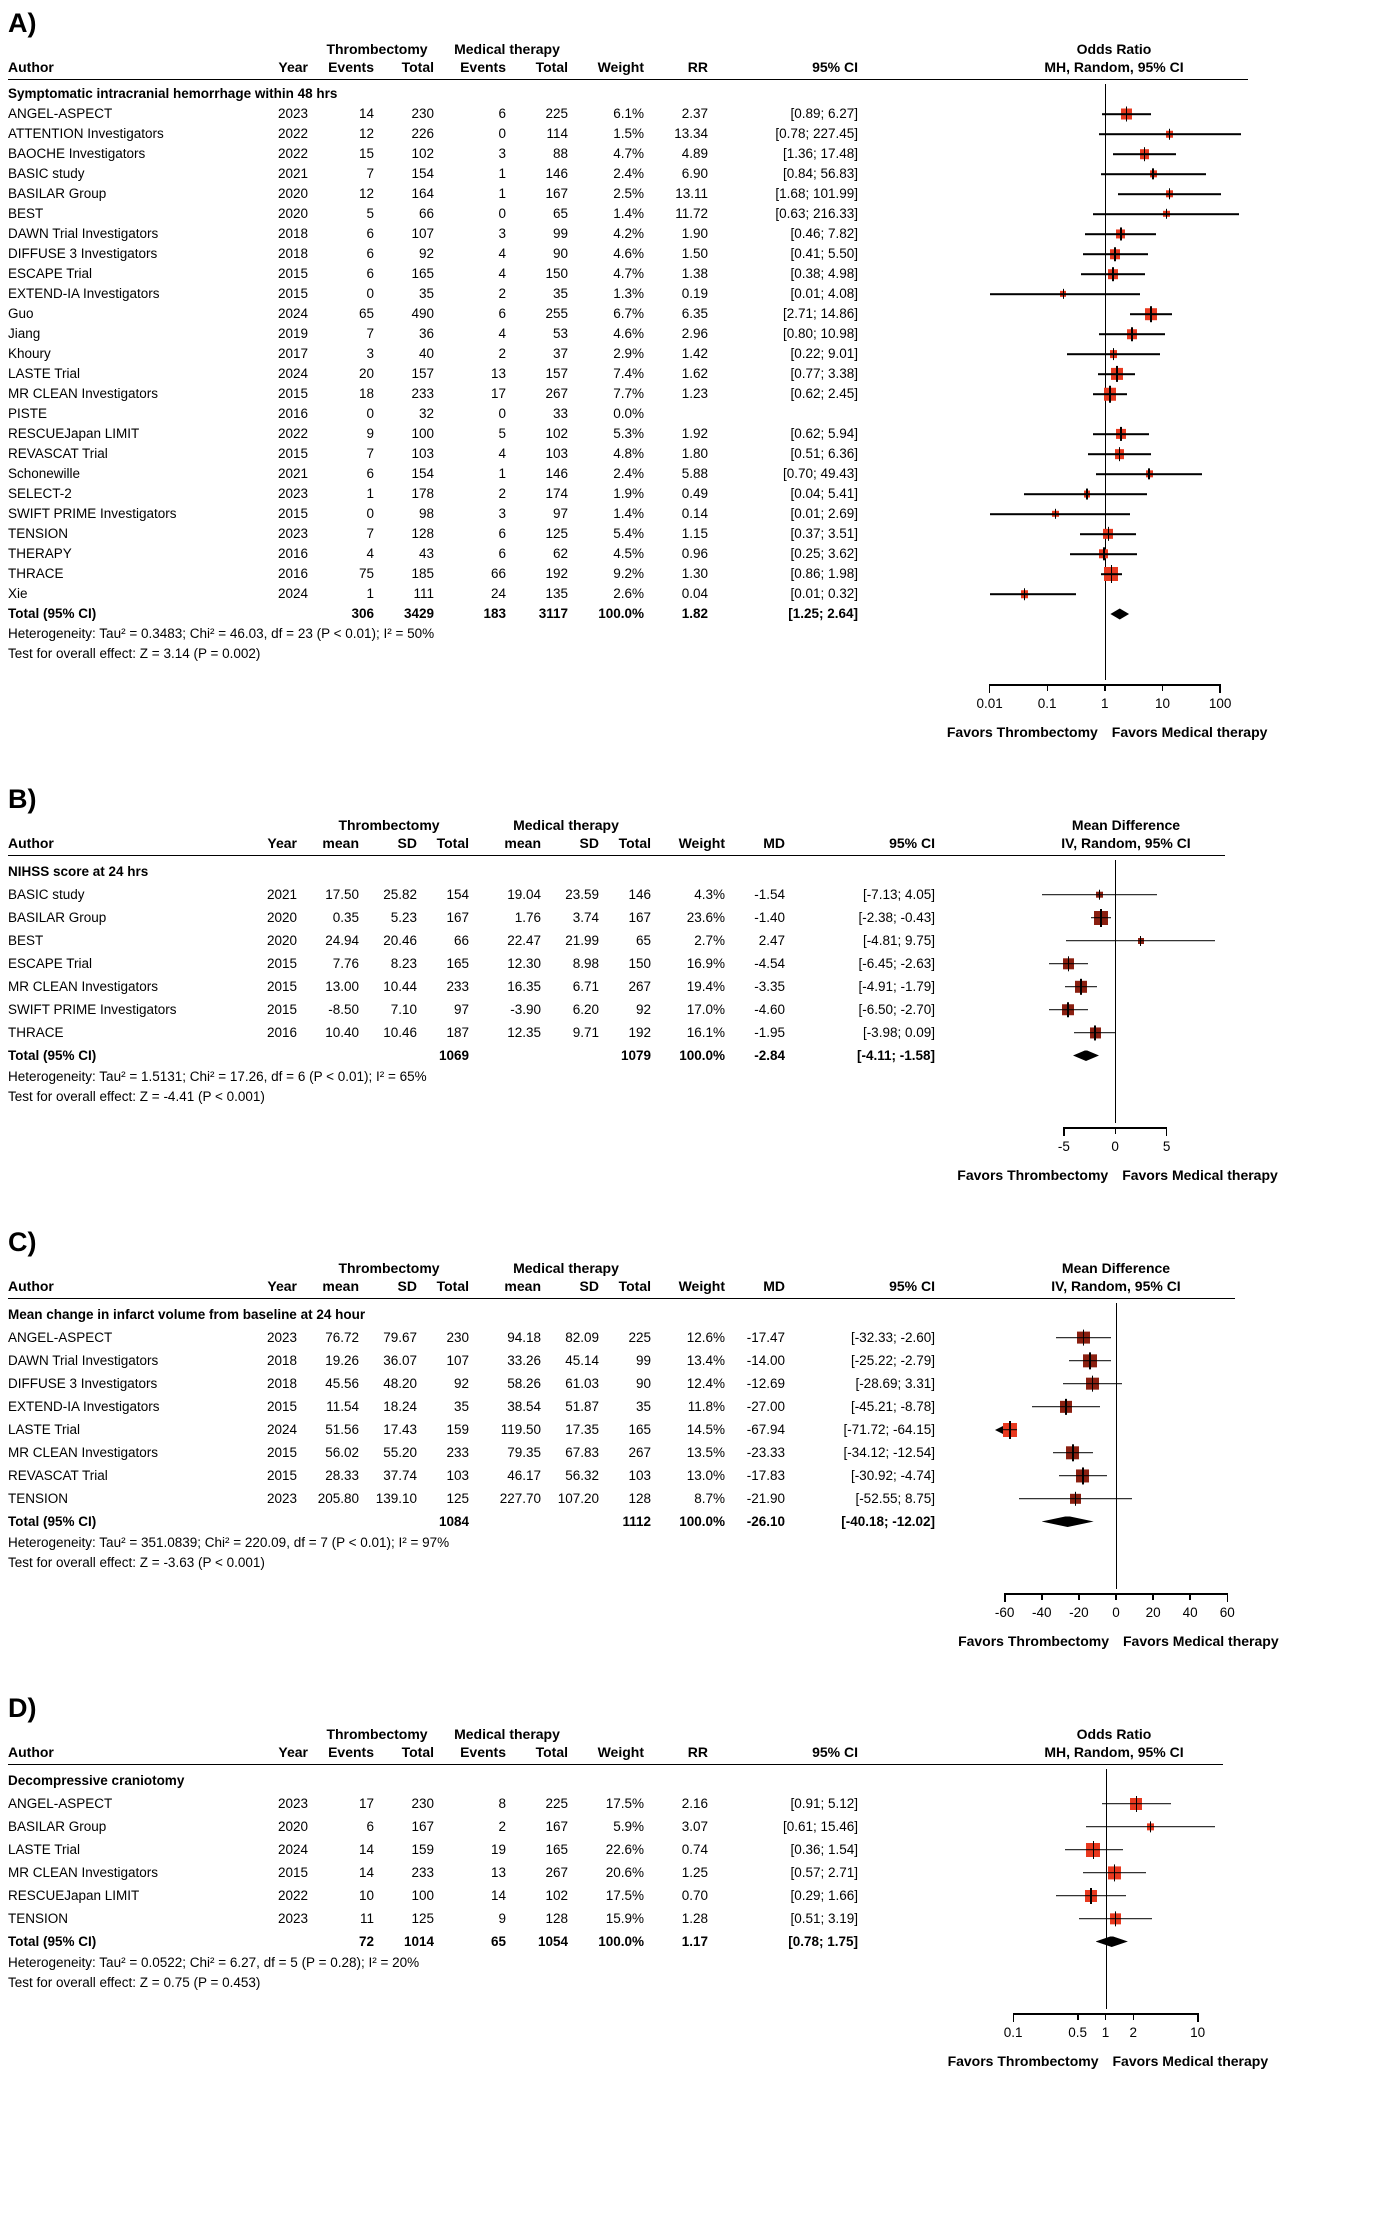 This screenshot has width=1400, height=2221. What do you see at coordinates (636, 1521) in the screenshot?
I see `data-cell: 1112` at bounding box center [636, 1521].